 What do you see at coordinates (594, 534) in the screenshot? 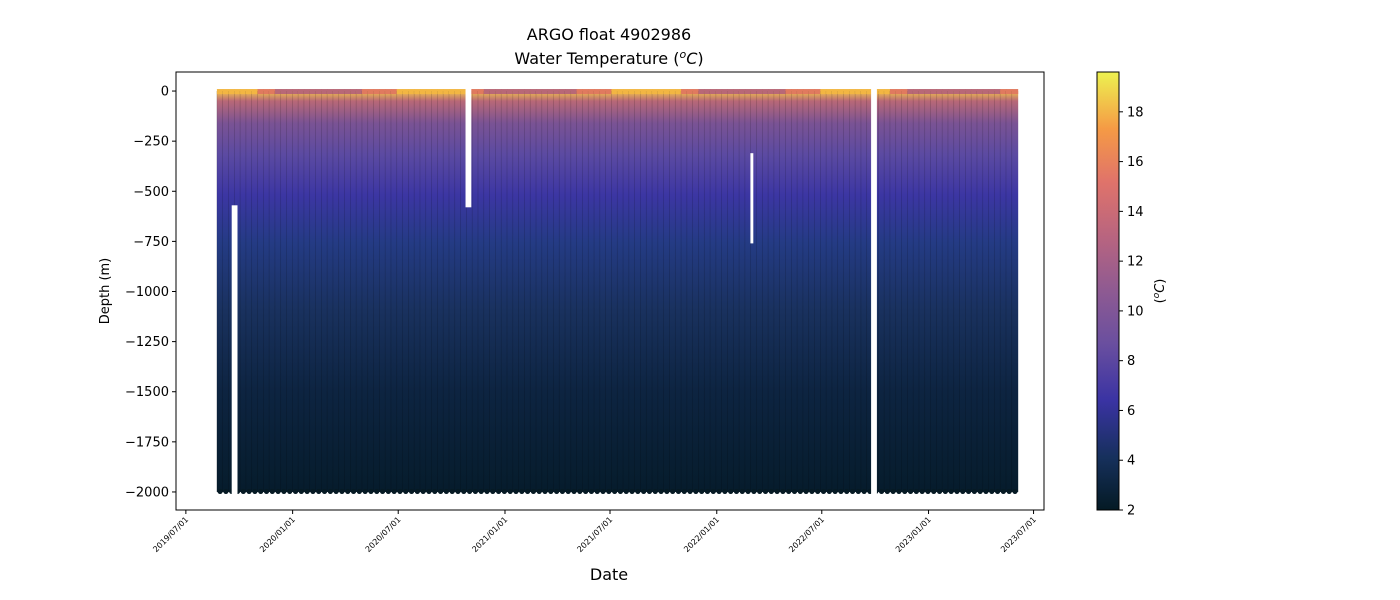
I see `x-tick-label: 2021/07/01` at bounding box center [594, 534].